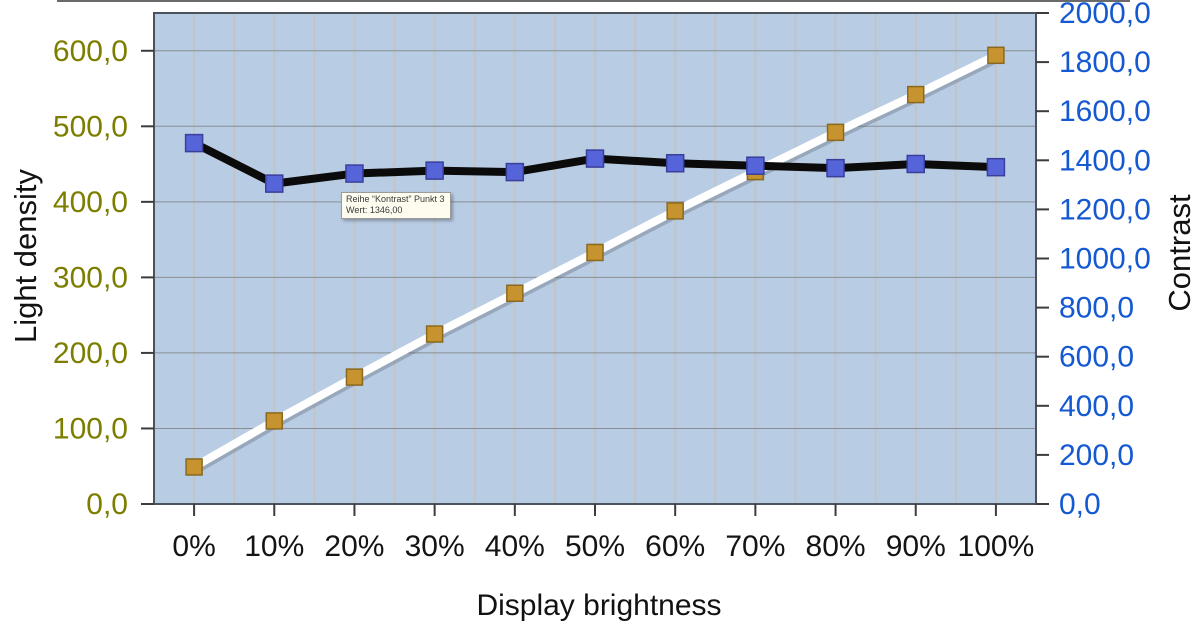 The height and width of the screenshot is (625, 1200). I want to click on left-axis-tick-label: 0,0, so click(107, 504).